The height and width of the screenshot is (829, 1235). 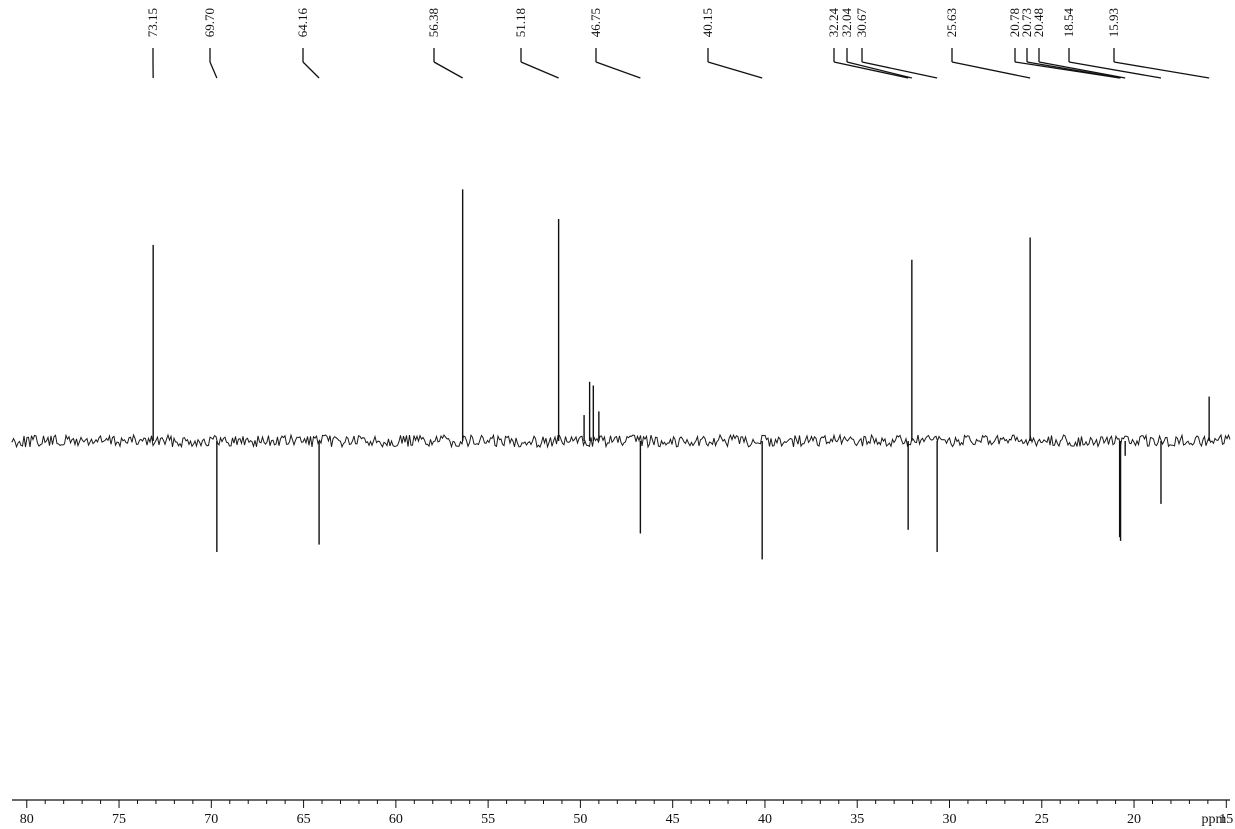 I want to click on x-tick-label-4: 60, so click(x=396, y=819).